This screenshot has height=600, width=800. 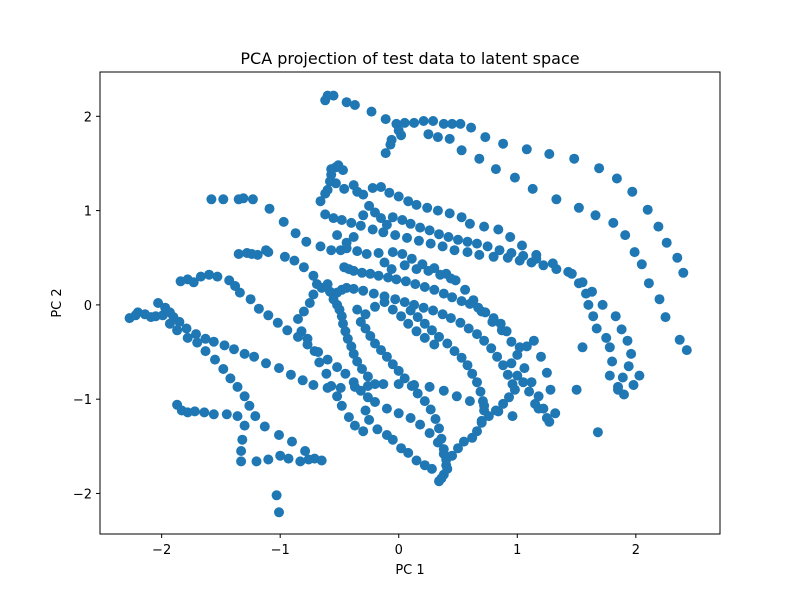 I want to click on y-tick-label: 0, so click(x=88, y=306).